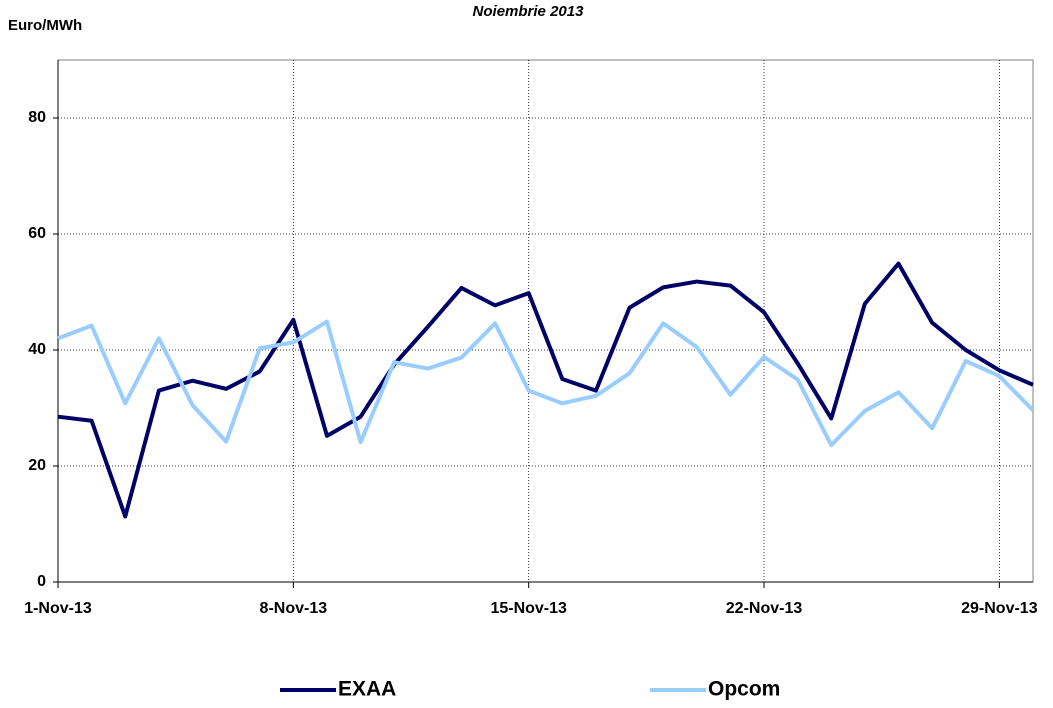  I want to click on y-tick-label: 0, so click(41, 581).